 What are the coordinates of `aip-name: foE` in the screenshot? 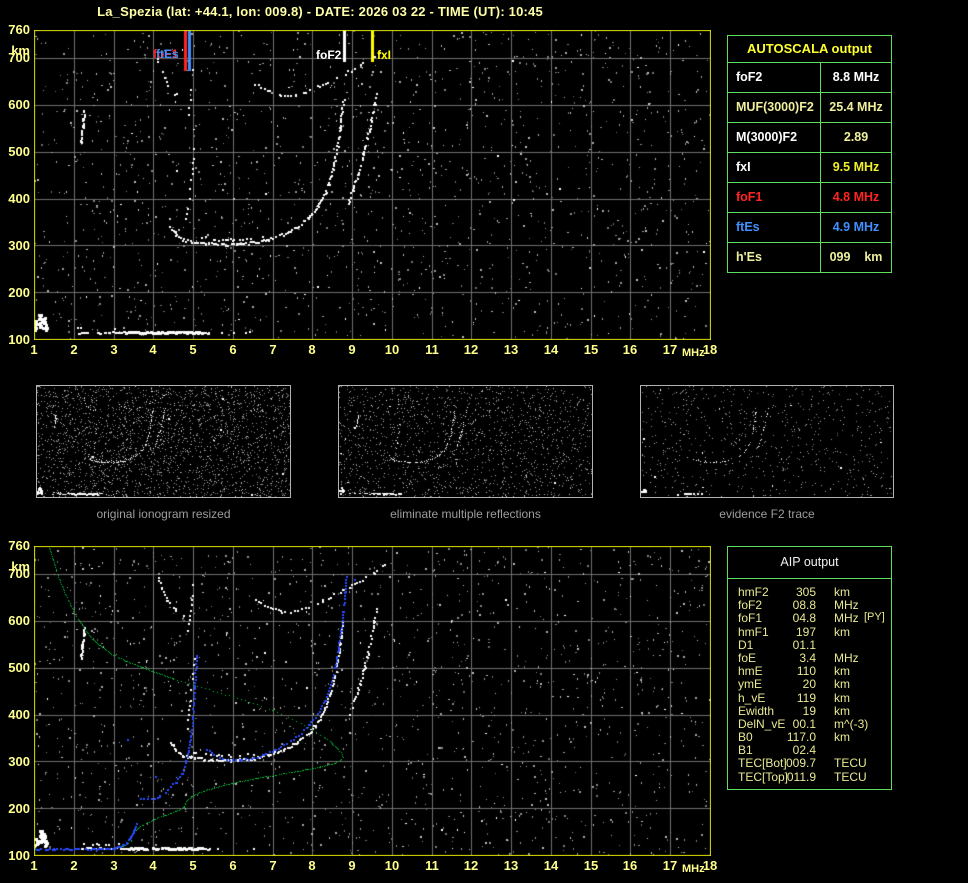 It's located at (747, 657).